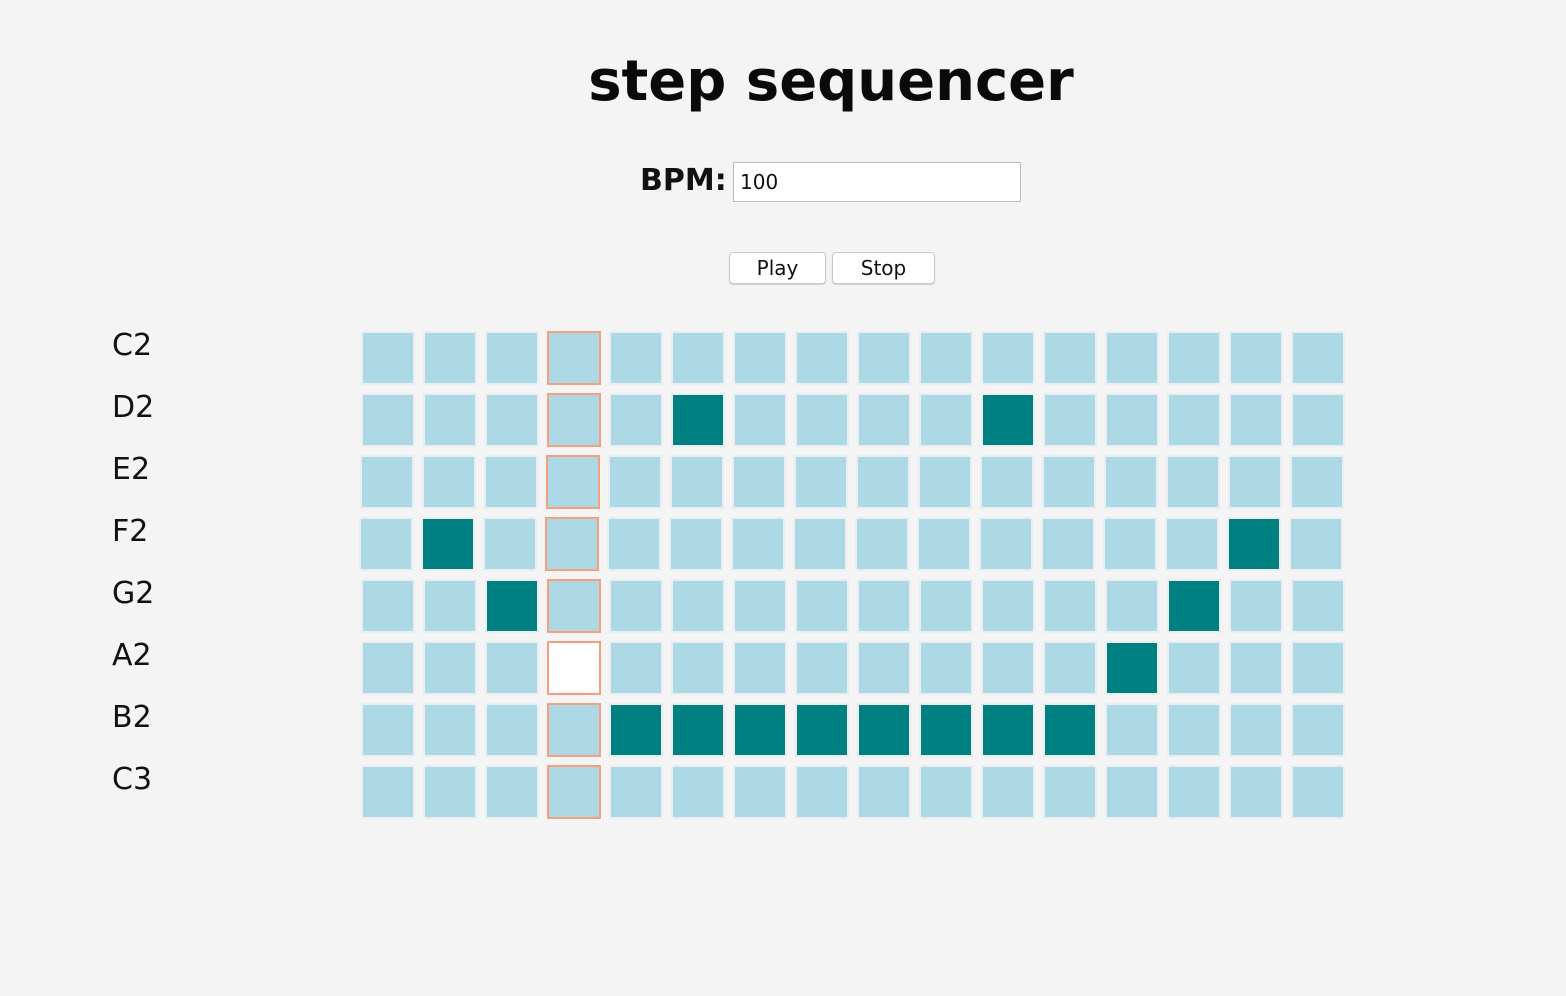 Image resolution: width=1566 pixels, height=996 pixels. Describe the element at coordinates (777, 268) in the screenshot. I see `play-button: Play` at that location.